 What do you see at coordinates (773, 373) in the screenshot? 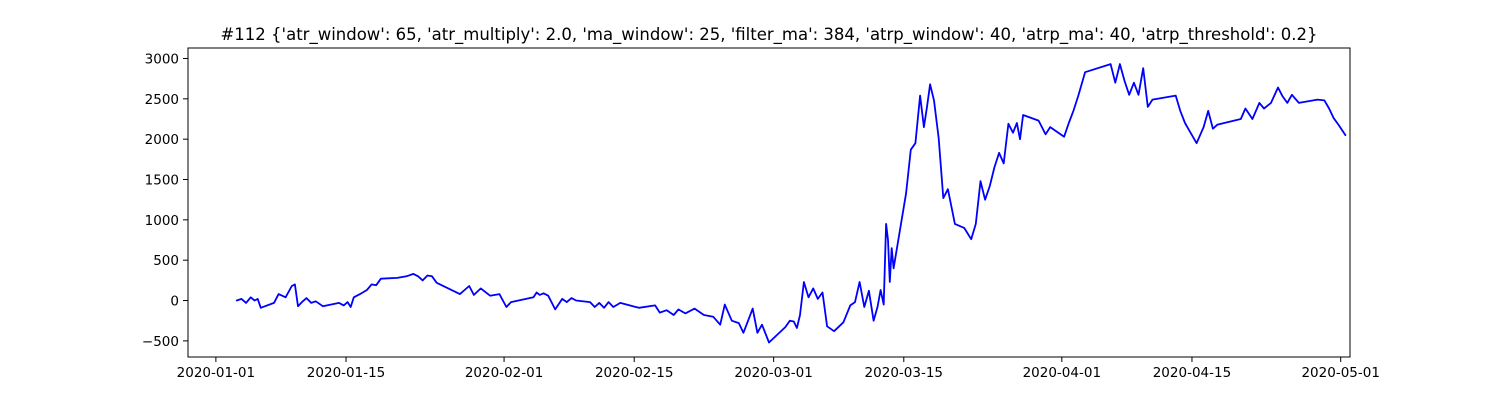
I see `x-tick-label: 2020-03-01` at bounding box center [773, 373].